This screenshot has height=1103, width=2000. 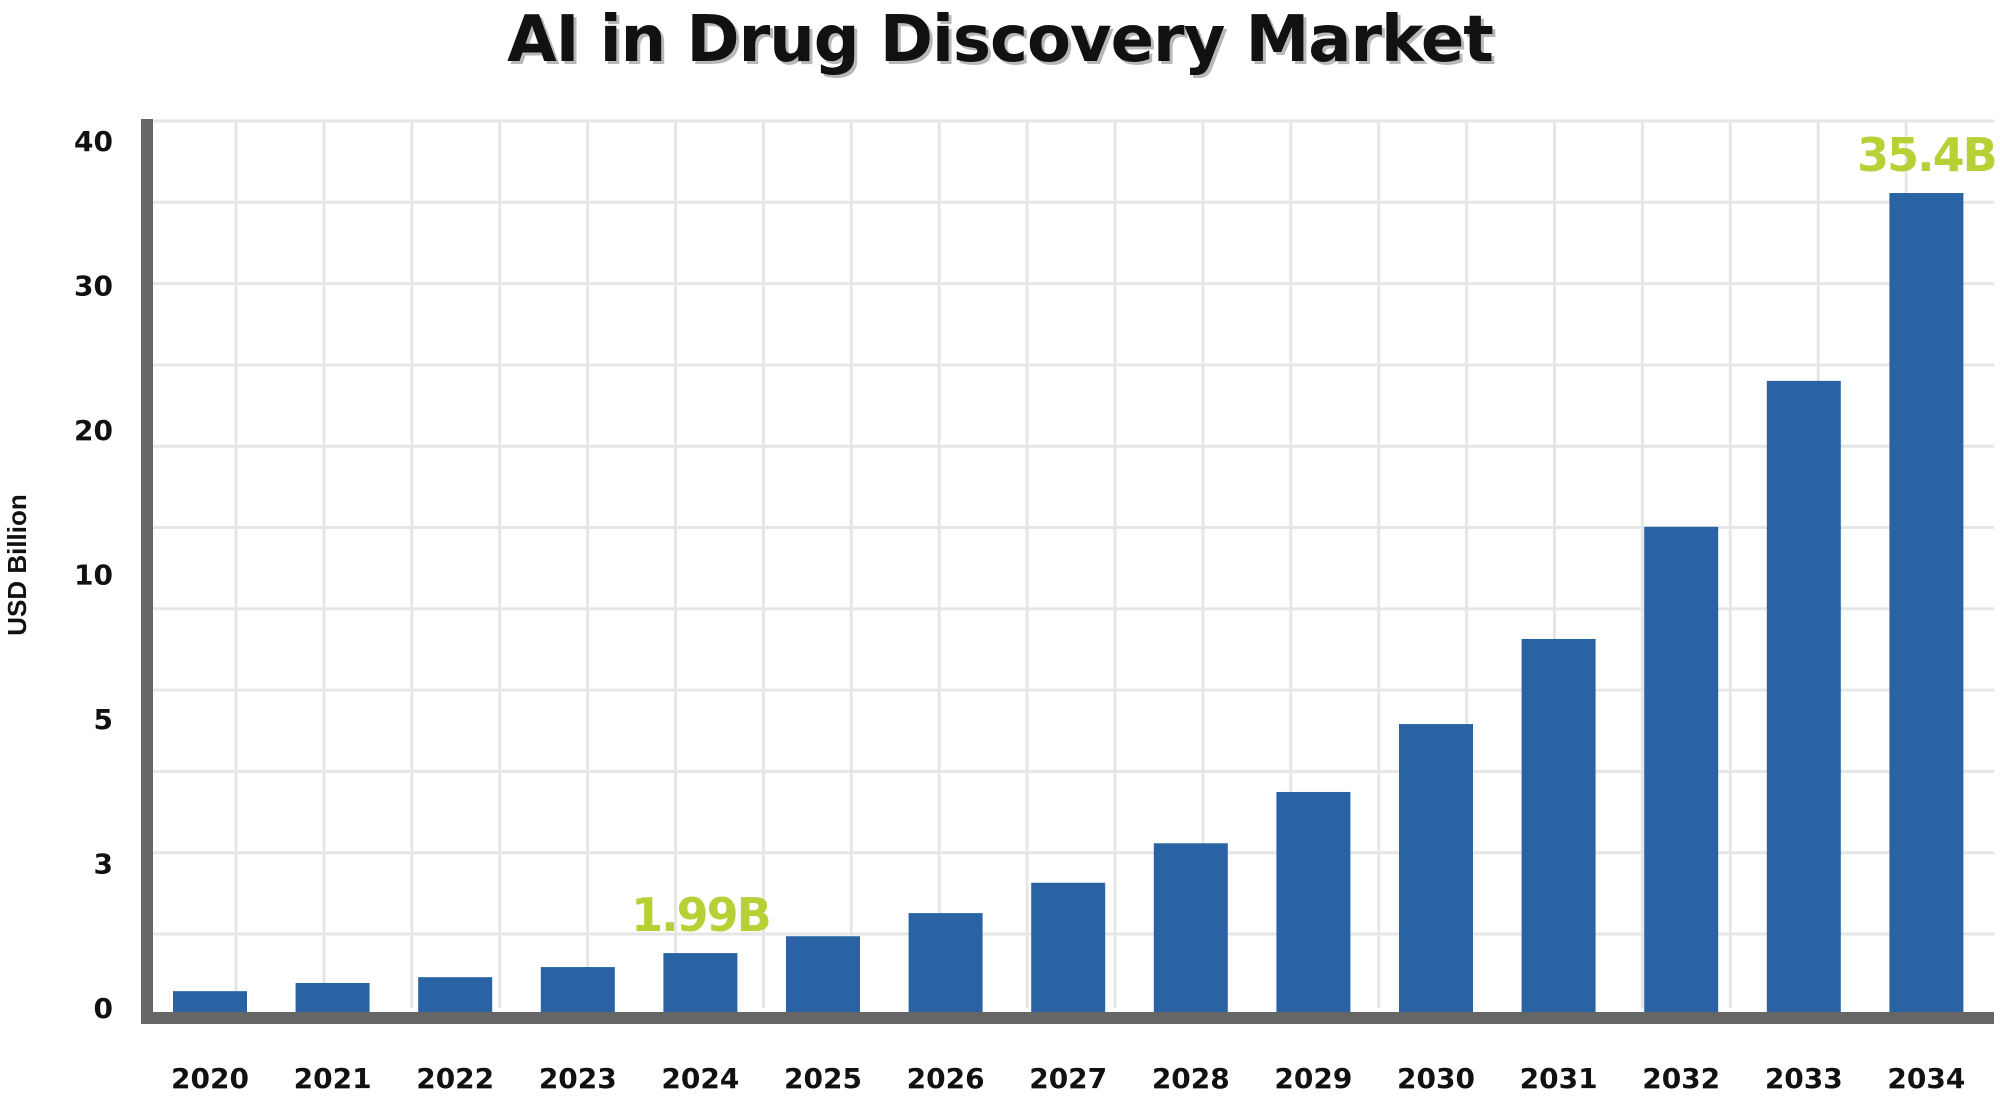 What do you see at coordinates (93, 430) in the screenshot?
I see `y-tick-label: 20` at bounding box center [93, 430].